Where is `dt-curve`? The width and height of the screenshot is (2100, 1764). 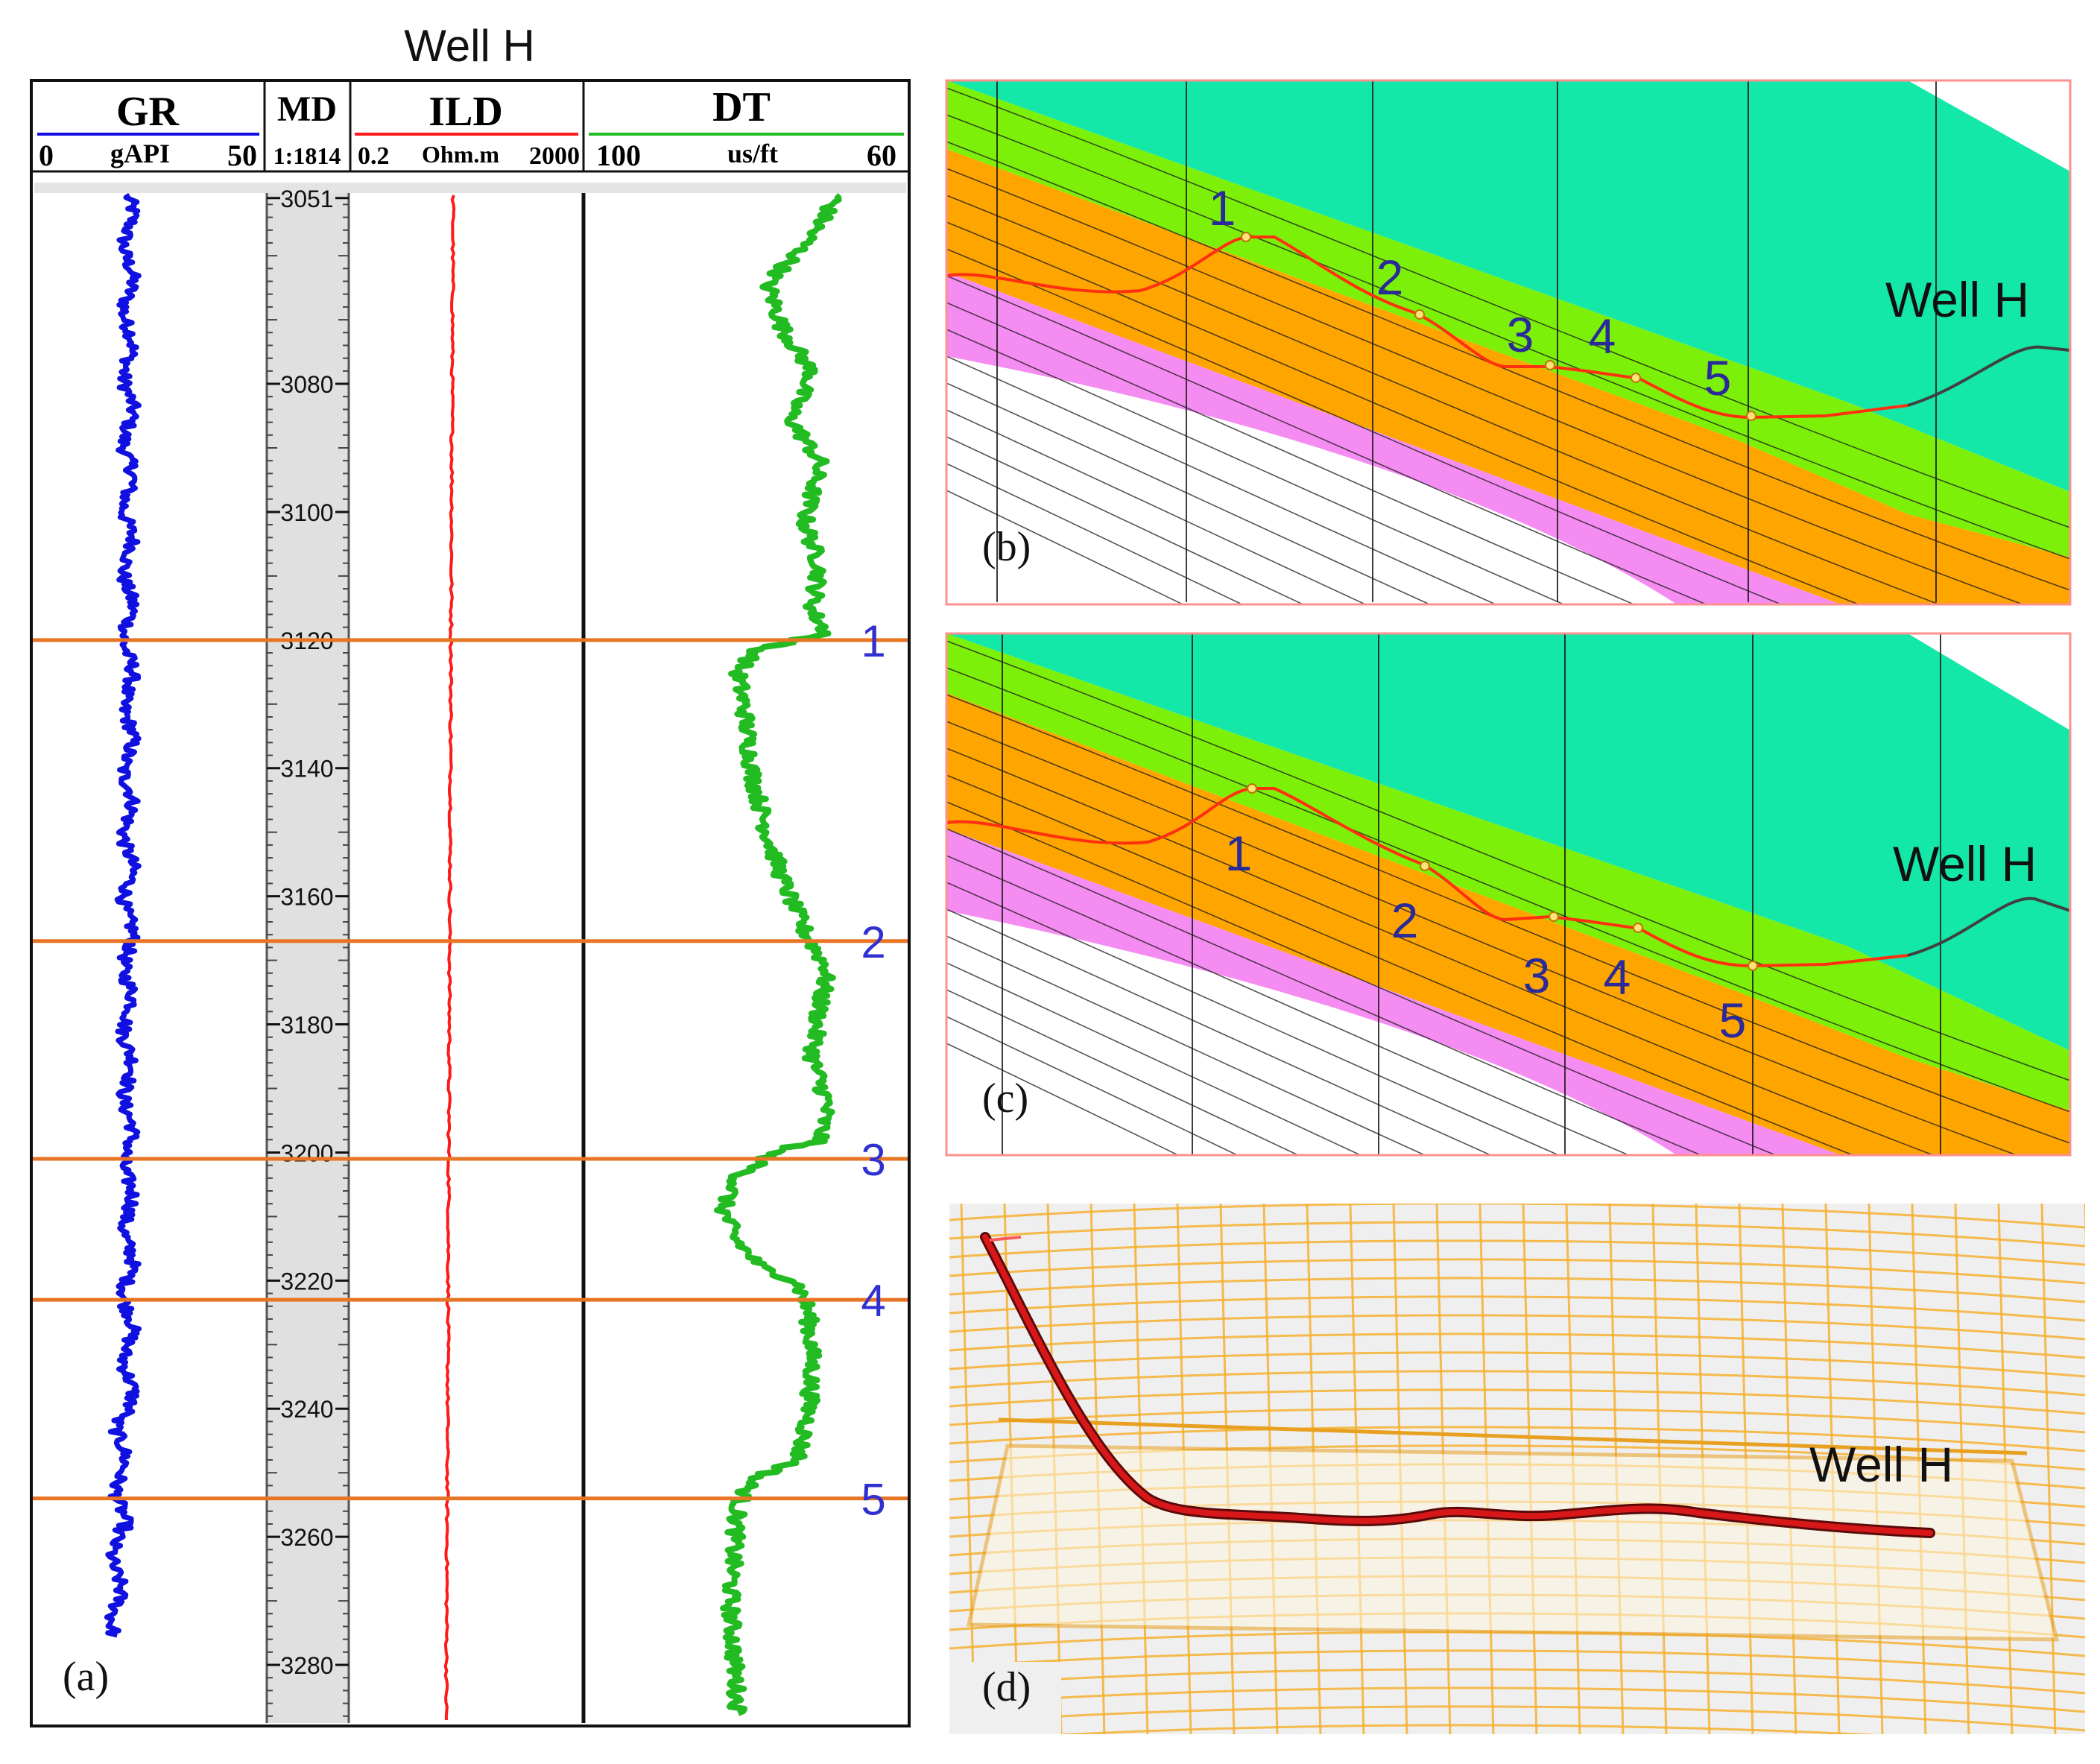
dt-curve is located at coordinates (778, 954).